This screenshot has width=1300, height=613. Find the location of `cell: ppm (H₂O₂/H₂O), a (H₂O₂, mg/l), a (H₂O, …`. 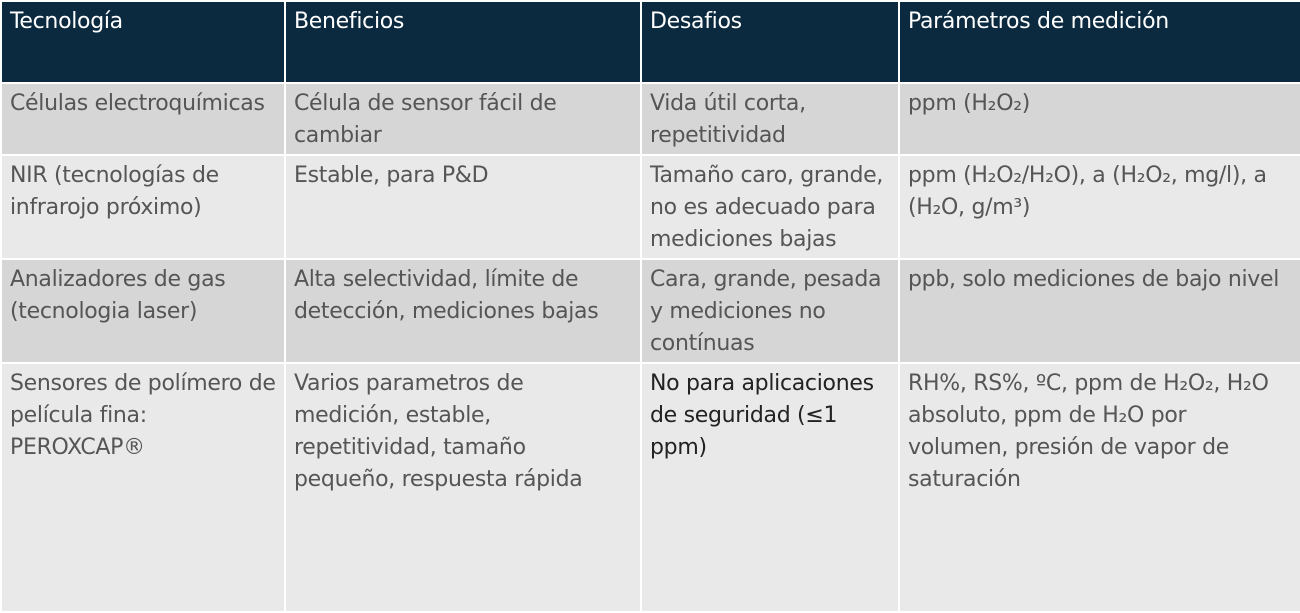

cell: ppm (H₂O₂/H₂O), a (H₂O₂, mg/l), a (H₂O, … is located at coordinates (1099, 207).